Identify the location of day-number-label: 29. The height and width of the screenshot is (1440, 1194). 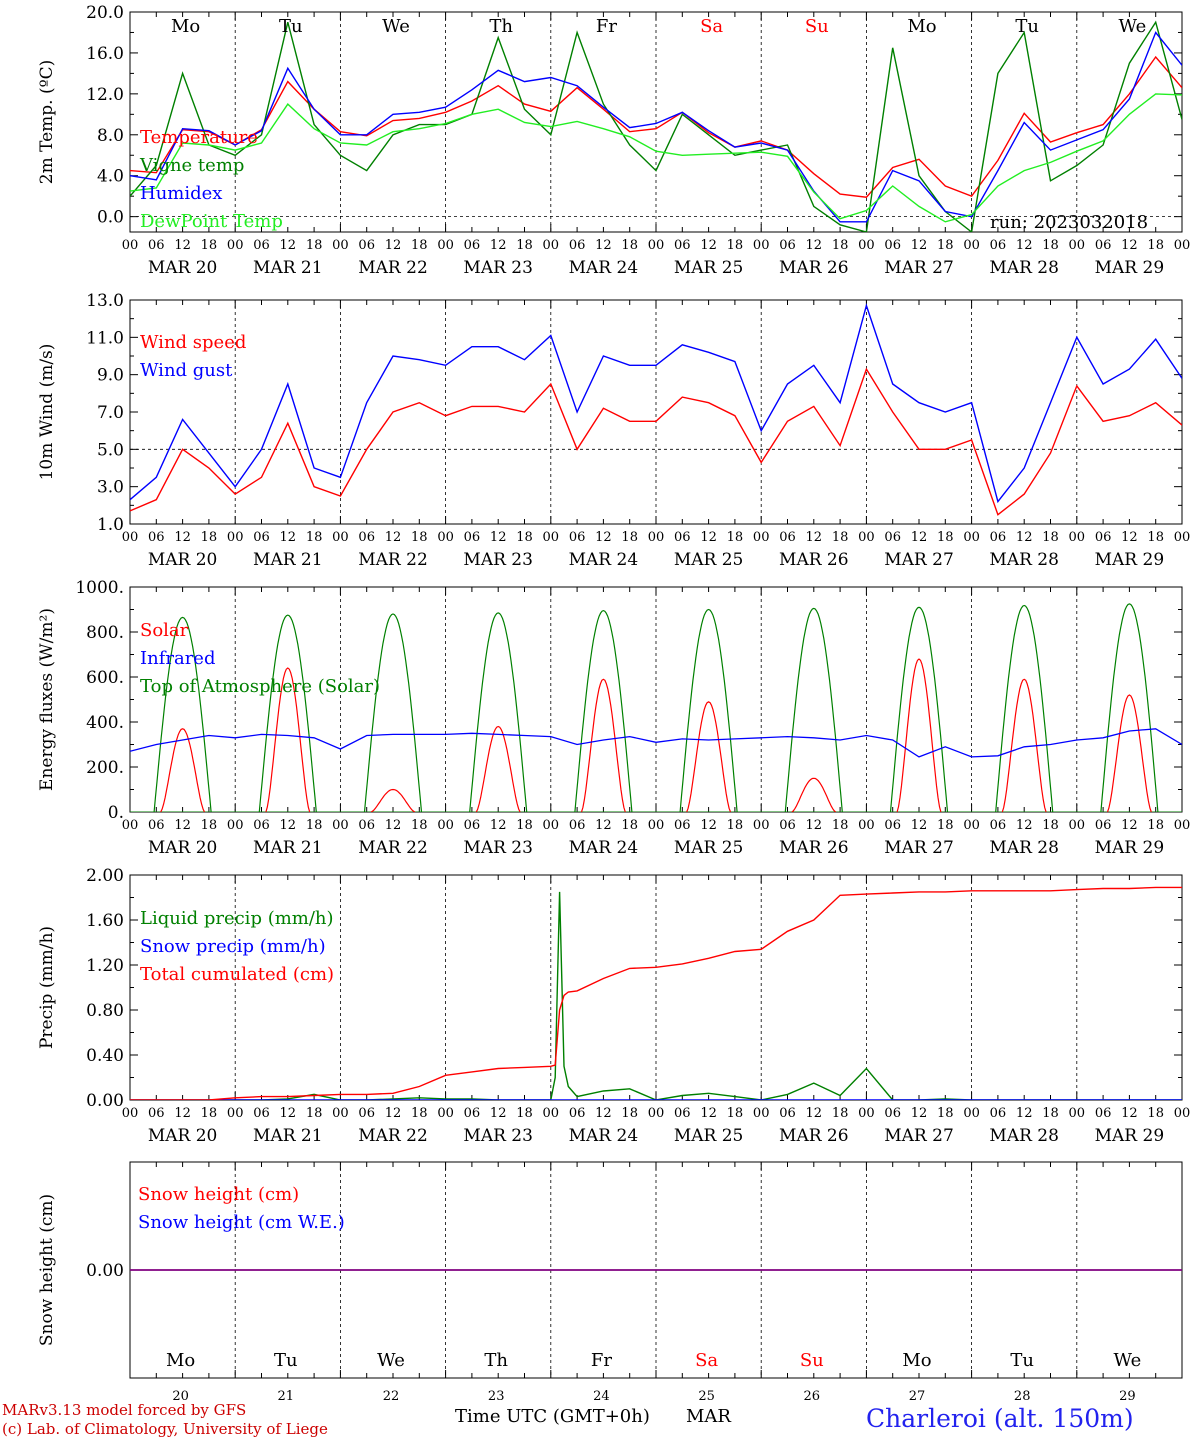
(1127, 1396).